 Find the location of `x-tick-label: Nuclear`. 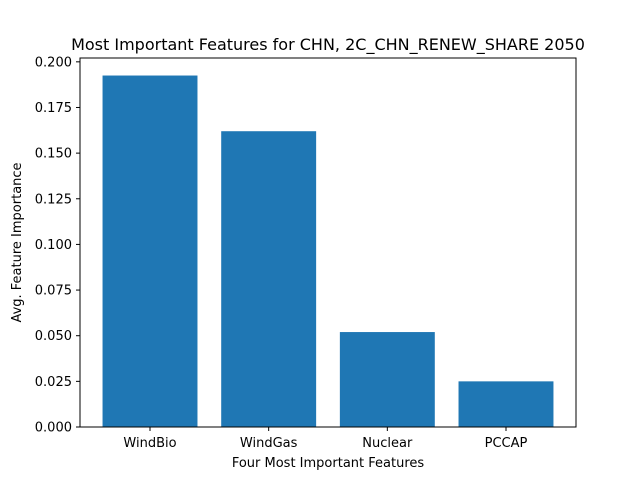

x-tick-label: Nuclear is located at coordinates (387, 443).